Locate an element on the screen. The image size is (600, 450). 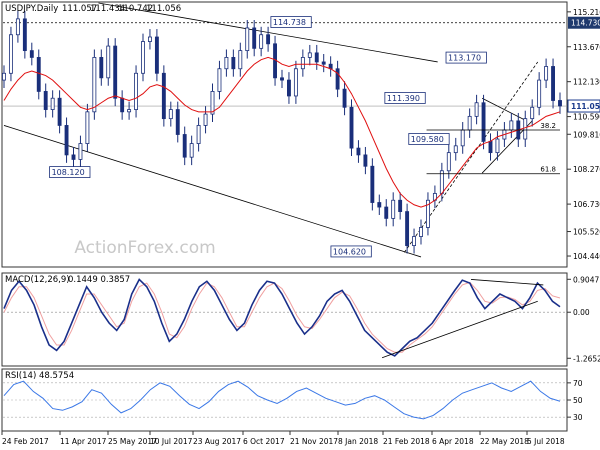
macd-values: 0.1449 0.3857 is located at coordinates (99, 280).